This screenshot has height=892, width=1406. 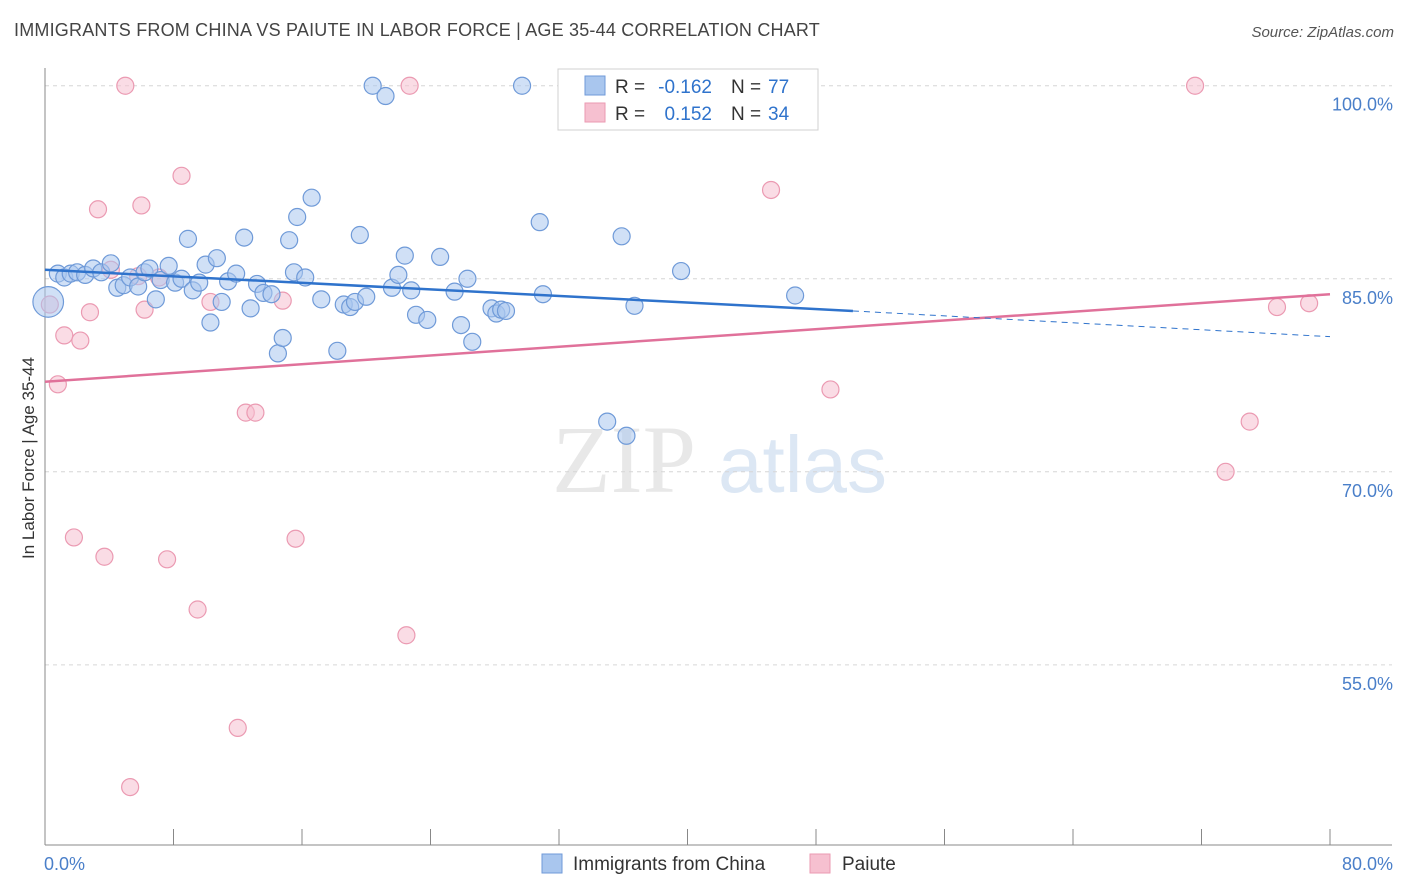 What do you see at coordinates (687, 337) in the screenshot?
I see `paiute-trend-line` at bounding box center [687, 337].